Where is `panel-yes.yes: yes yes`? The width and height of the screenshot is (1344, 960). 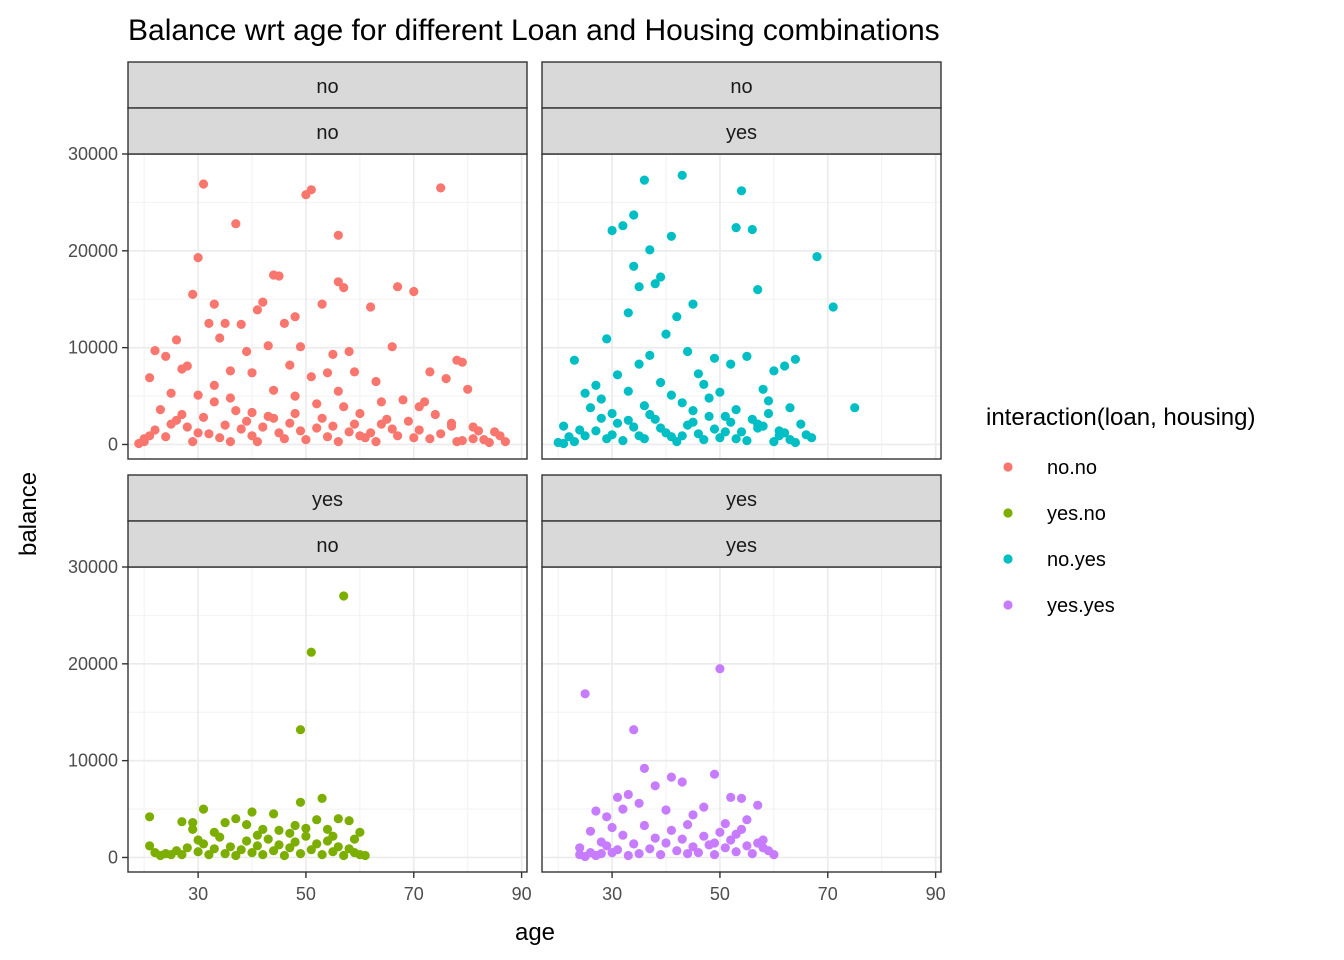
panel-yes.yes: yes yes is located at coordinates (741, 673).